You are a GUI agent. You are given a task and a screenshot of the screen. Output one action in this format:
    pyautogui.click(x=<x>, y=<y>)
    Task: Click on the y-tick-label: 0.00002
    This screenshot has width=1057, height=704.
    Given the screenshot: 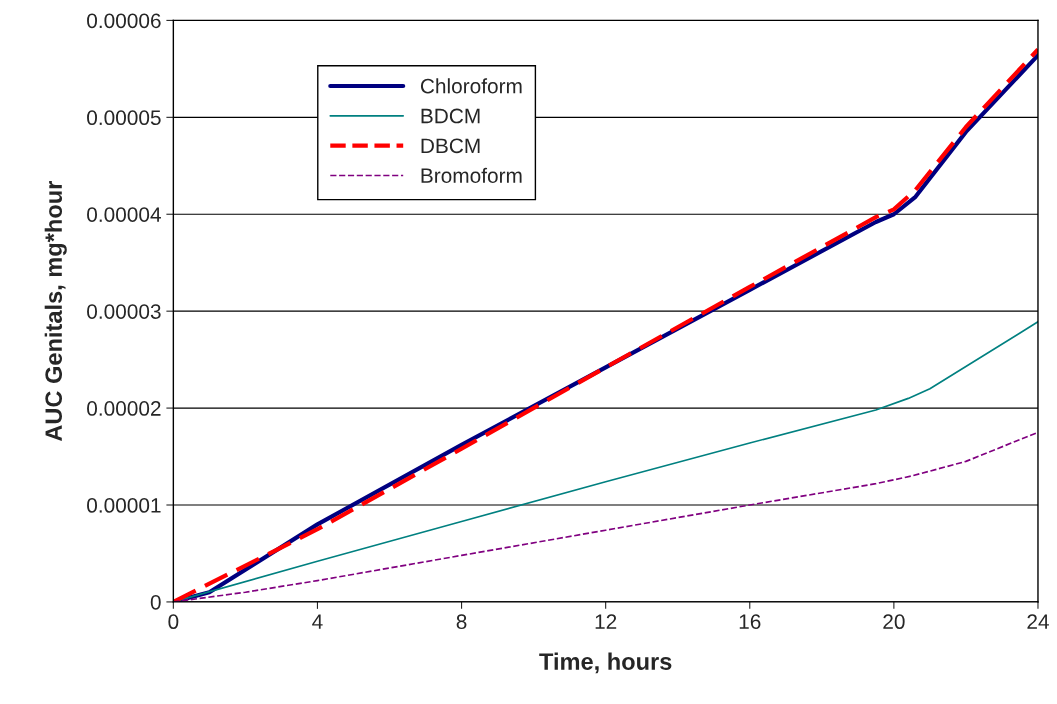 What is the action you would take?
    pyautogui.click(x=124, y=408)
    